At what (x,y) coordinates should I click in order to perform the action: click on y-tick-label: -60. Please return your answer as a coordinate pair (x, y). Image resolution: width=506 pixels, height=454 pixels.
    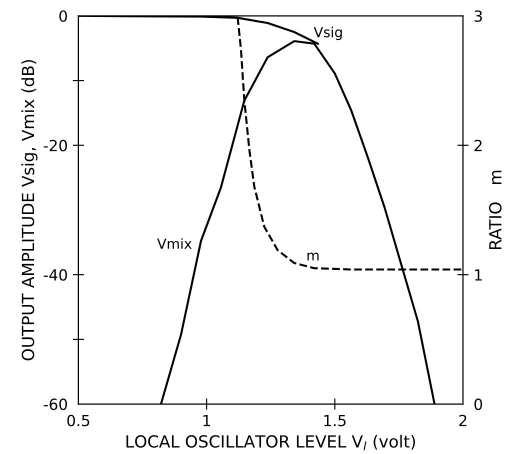
    Looking at the image, I should click on (55, 404).